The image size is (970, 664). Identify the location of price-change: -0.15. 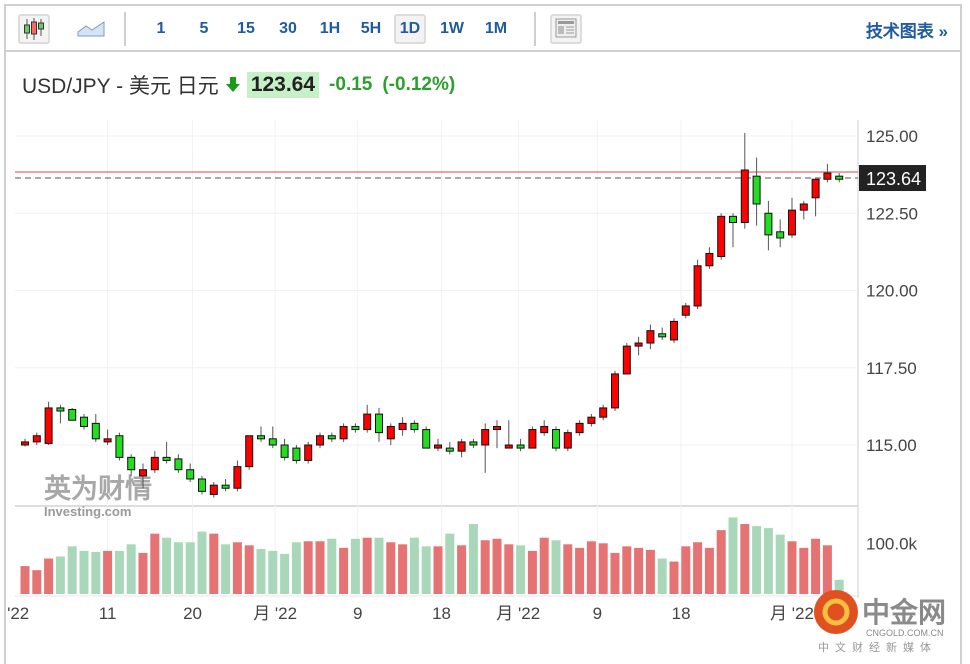
(351, 84).